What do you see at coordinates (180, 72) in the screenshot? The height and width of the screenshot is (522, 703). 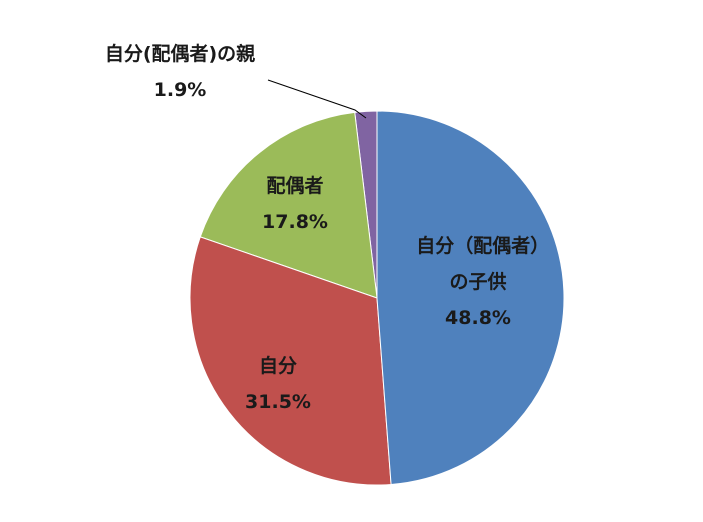 I see `slice-label: 自分(配偶者)の親 1.9%` at bounding box center [180, 72].